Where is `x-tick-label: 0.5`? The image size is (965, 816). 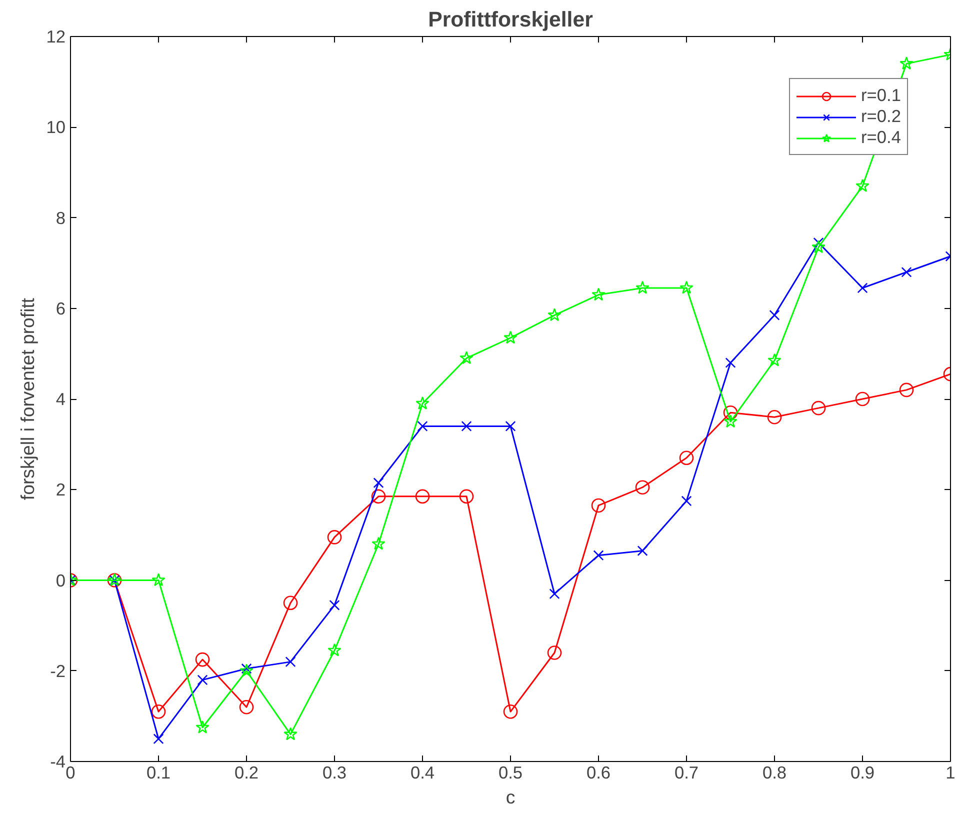
x-tick-label: 0.5 is located at coordinates (510, 772).